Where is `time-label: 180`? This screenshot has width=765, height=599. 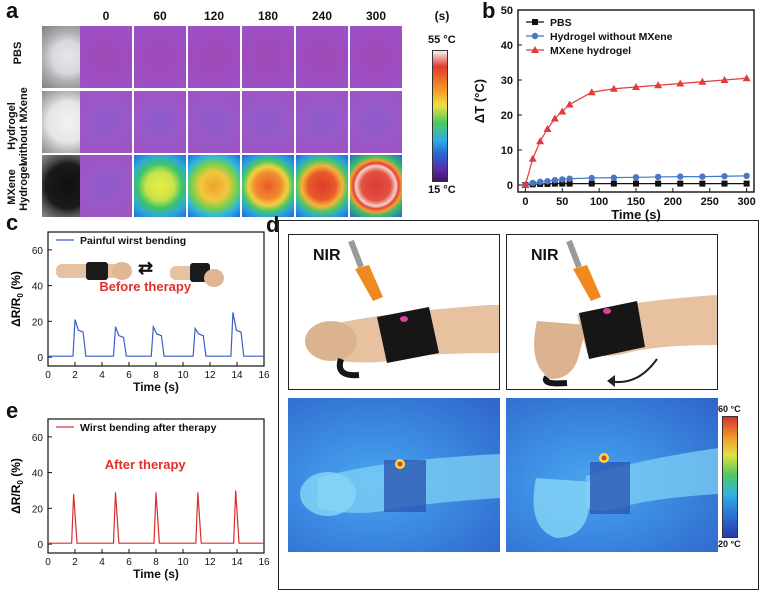 time-label: 180 is located at coordinates (268, 16).